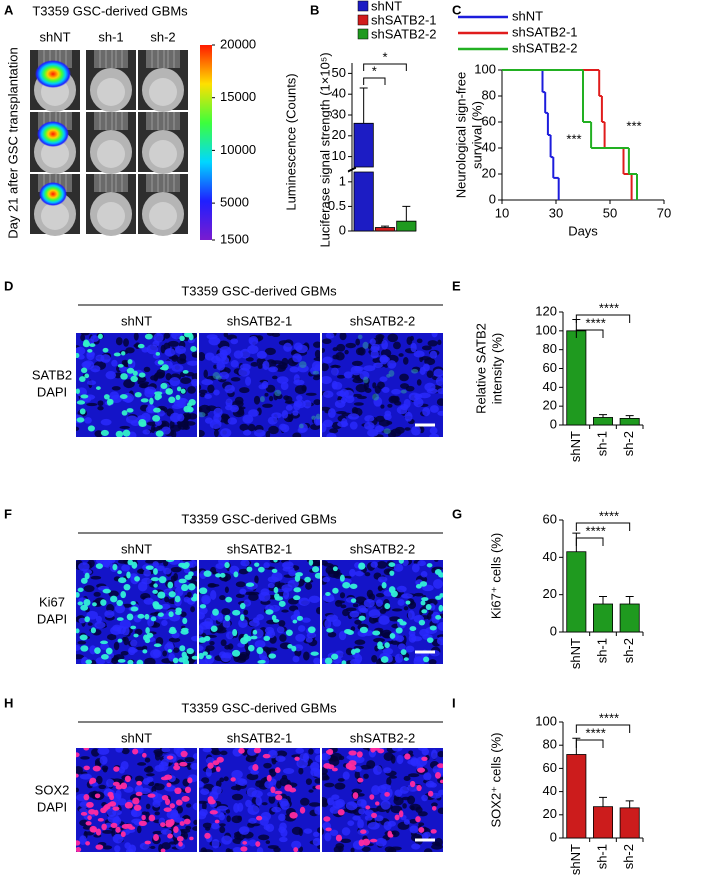 The width and height of the screenshot is (705, 886). I want to click on significance-label: *, so click(384, 56).